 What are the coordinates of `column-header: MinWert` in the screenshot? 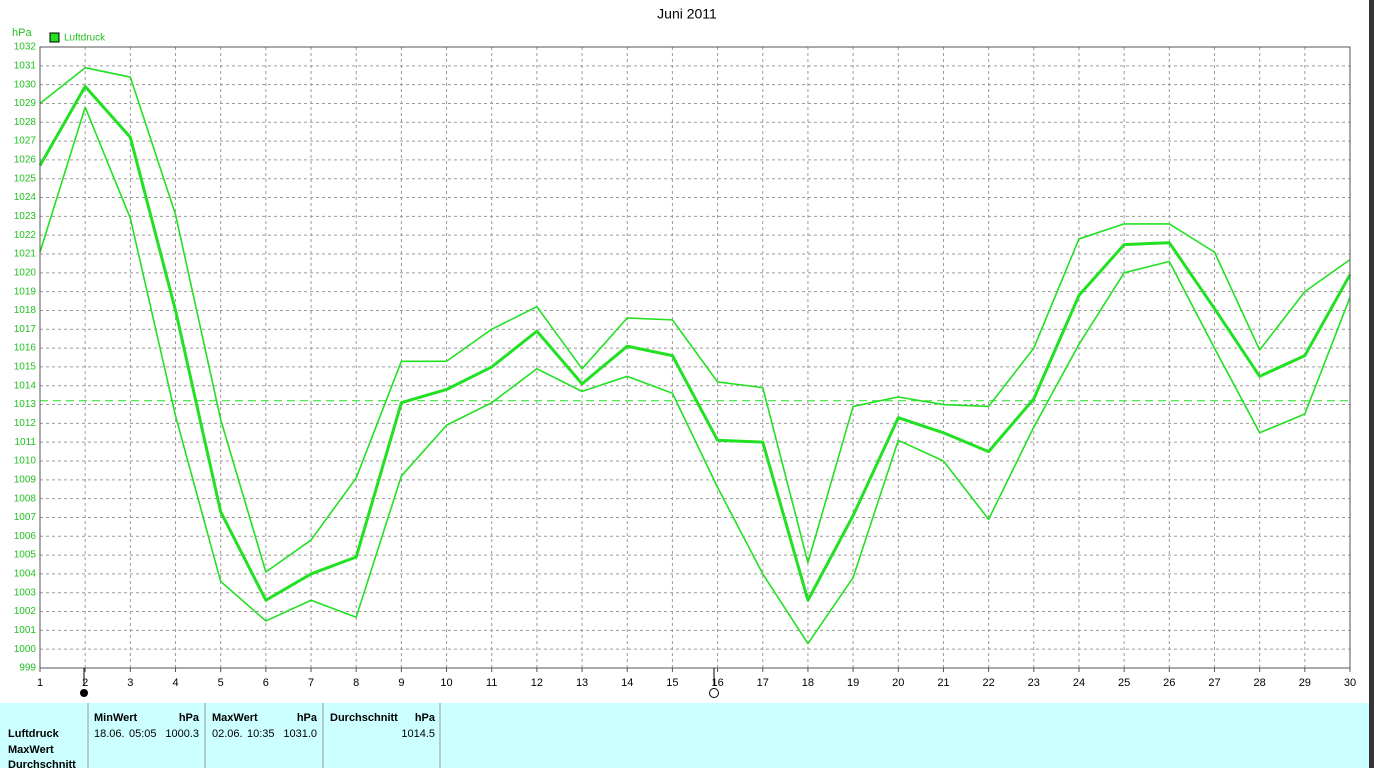 It's located at (116, 718).